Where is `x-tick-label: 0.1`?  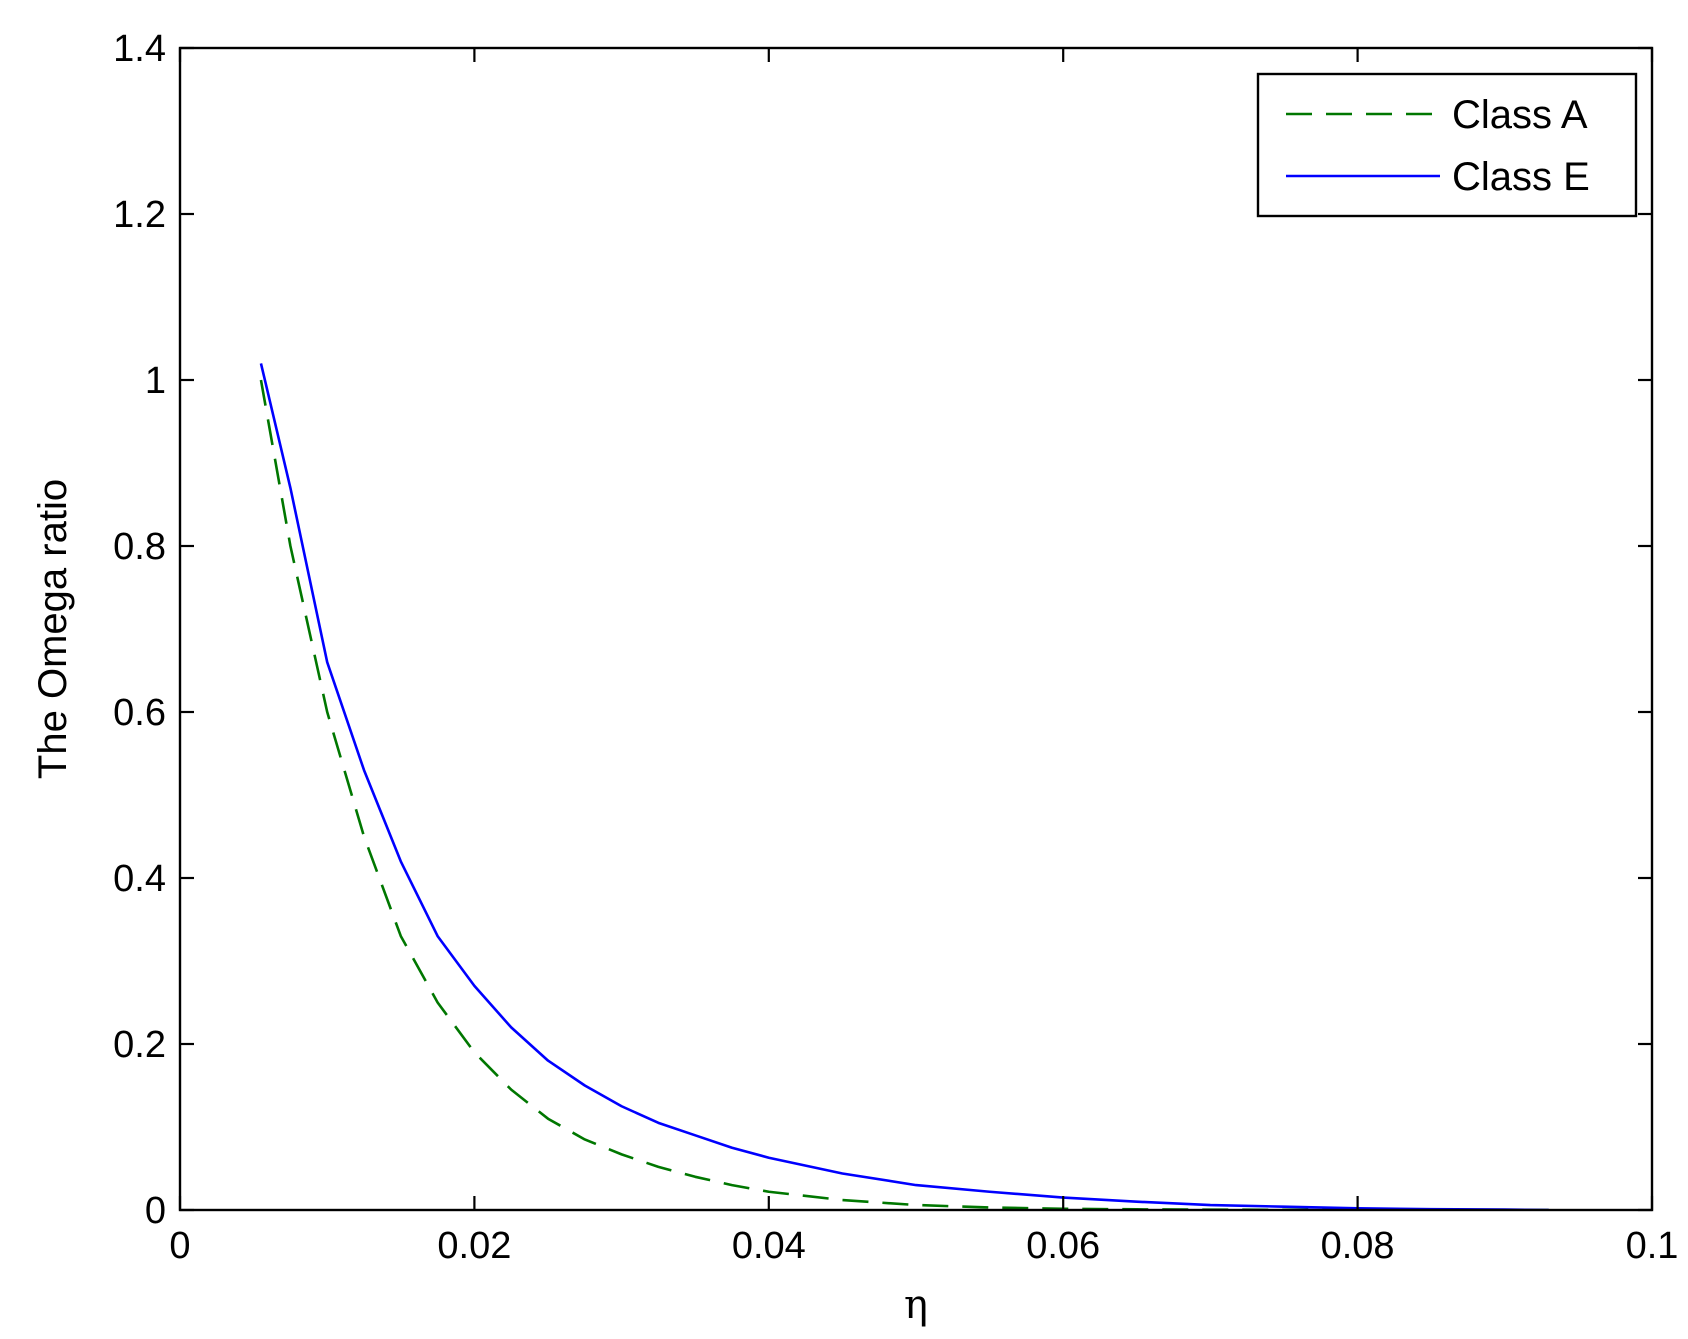
x-tick-label: 0.1 is located at coordinates (1652, 1246).